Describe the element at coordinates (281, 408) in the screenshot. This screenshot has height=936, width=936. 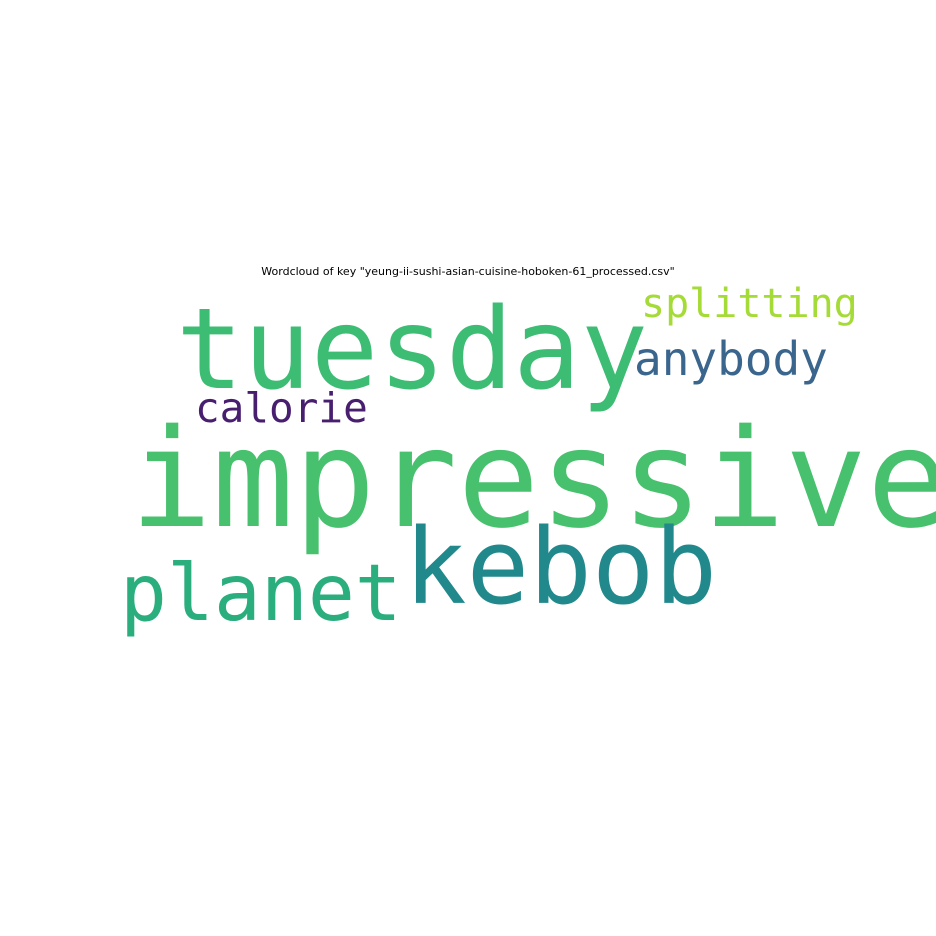
I see `word-calorie: calorie` at that location.